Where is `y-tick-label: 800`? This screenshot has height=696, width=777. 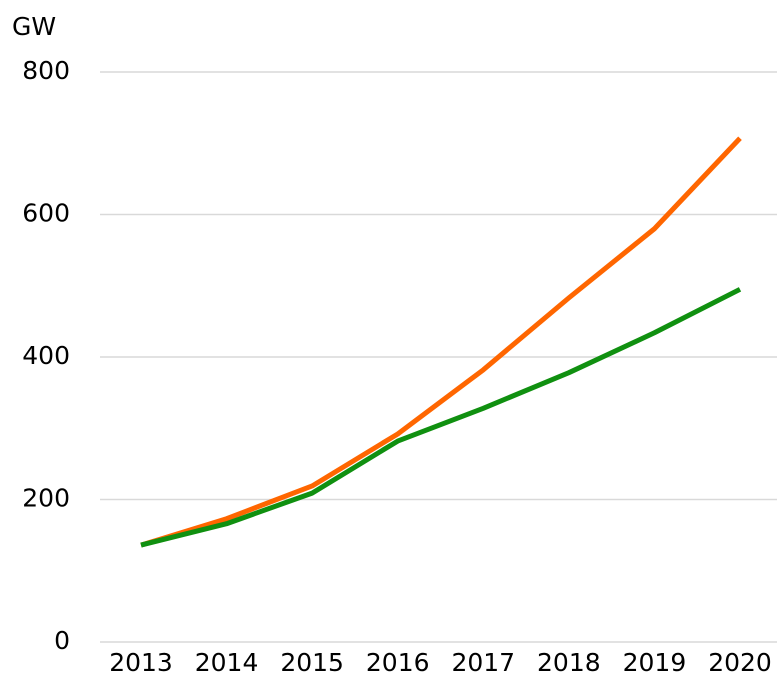 y-tick-label: 800 is located at coordinates (46, 70).